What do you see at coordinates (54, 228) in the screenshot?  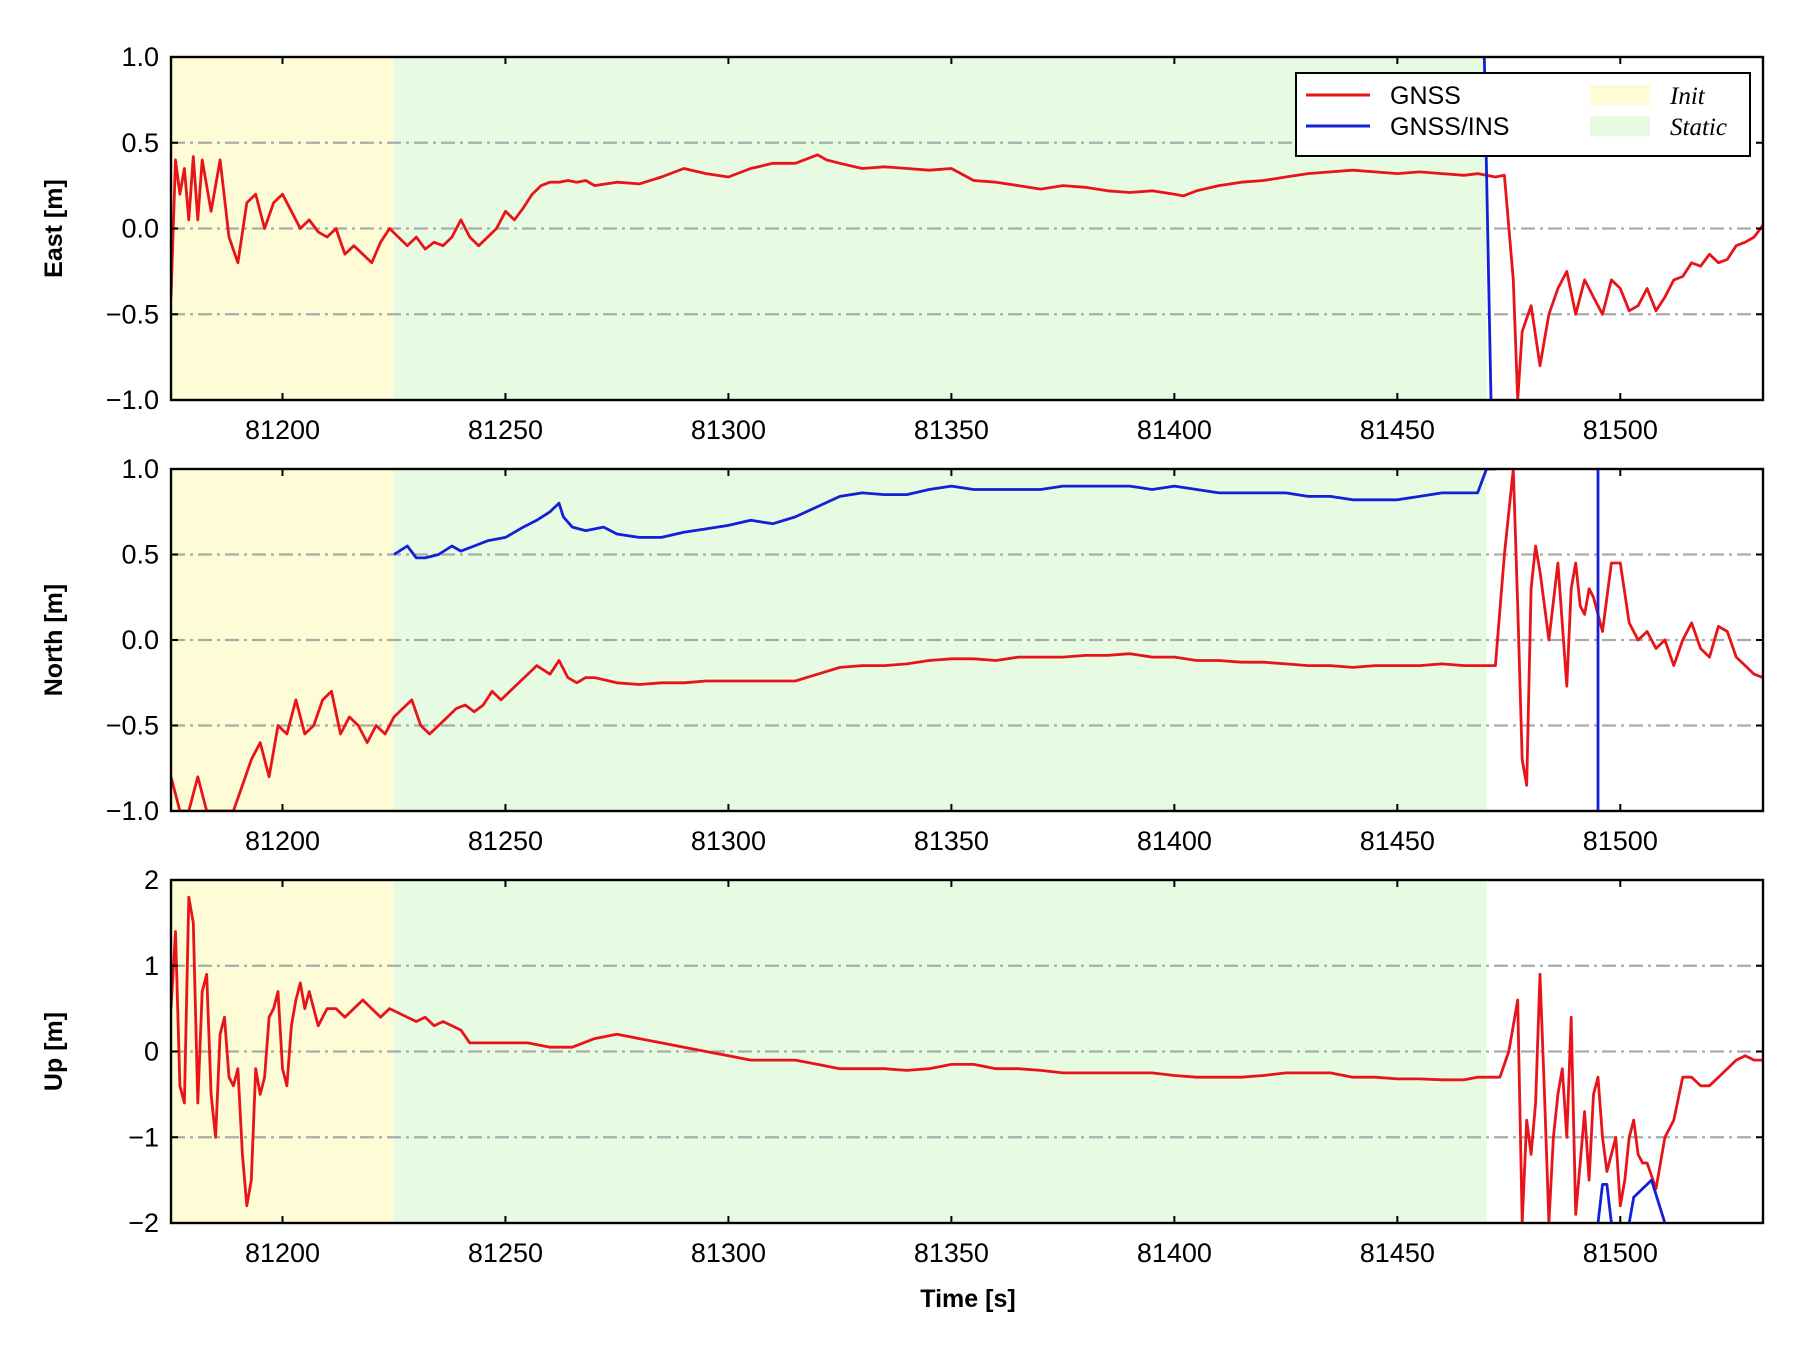 I see `y-axis-label: East [m]` at bounding box center [54, 228].